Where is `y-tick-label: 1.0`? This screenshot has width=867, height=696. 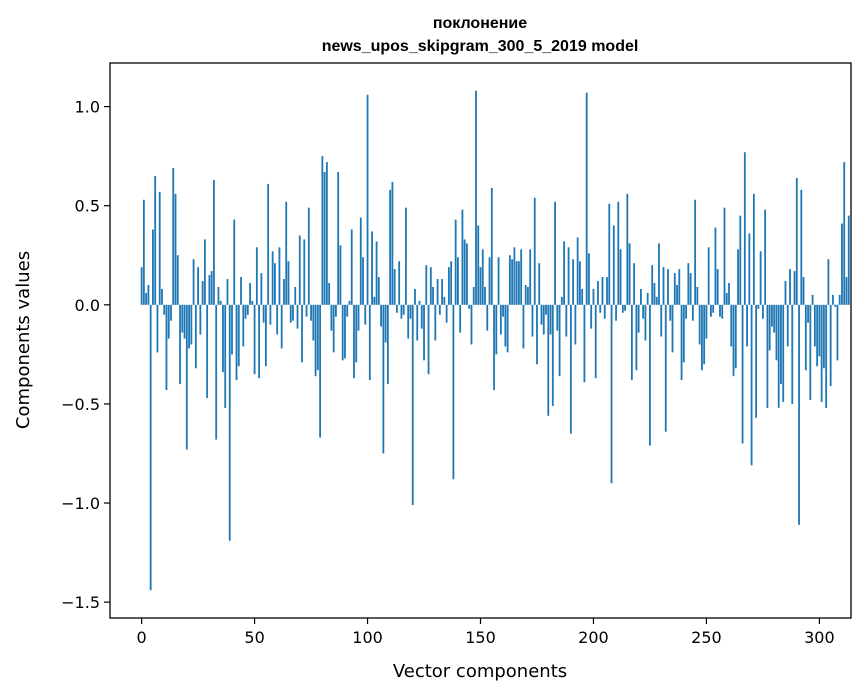 y-tick-label: 1.0 is located at coordinates (87, 107).